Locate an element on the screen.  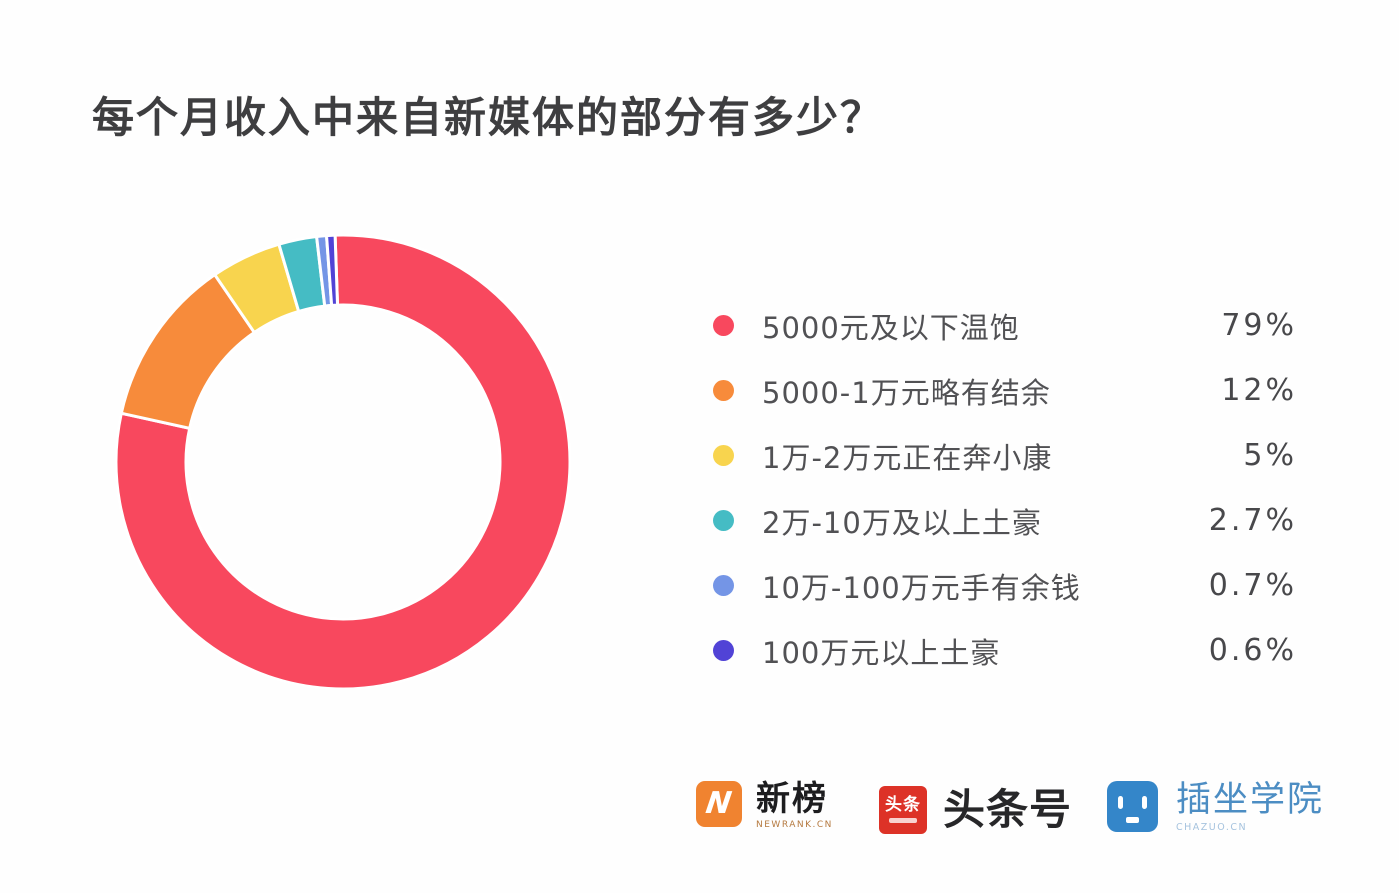
legend-item-1: 5000-1万元略有结余 12% is located at coordinates (1005, 390).